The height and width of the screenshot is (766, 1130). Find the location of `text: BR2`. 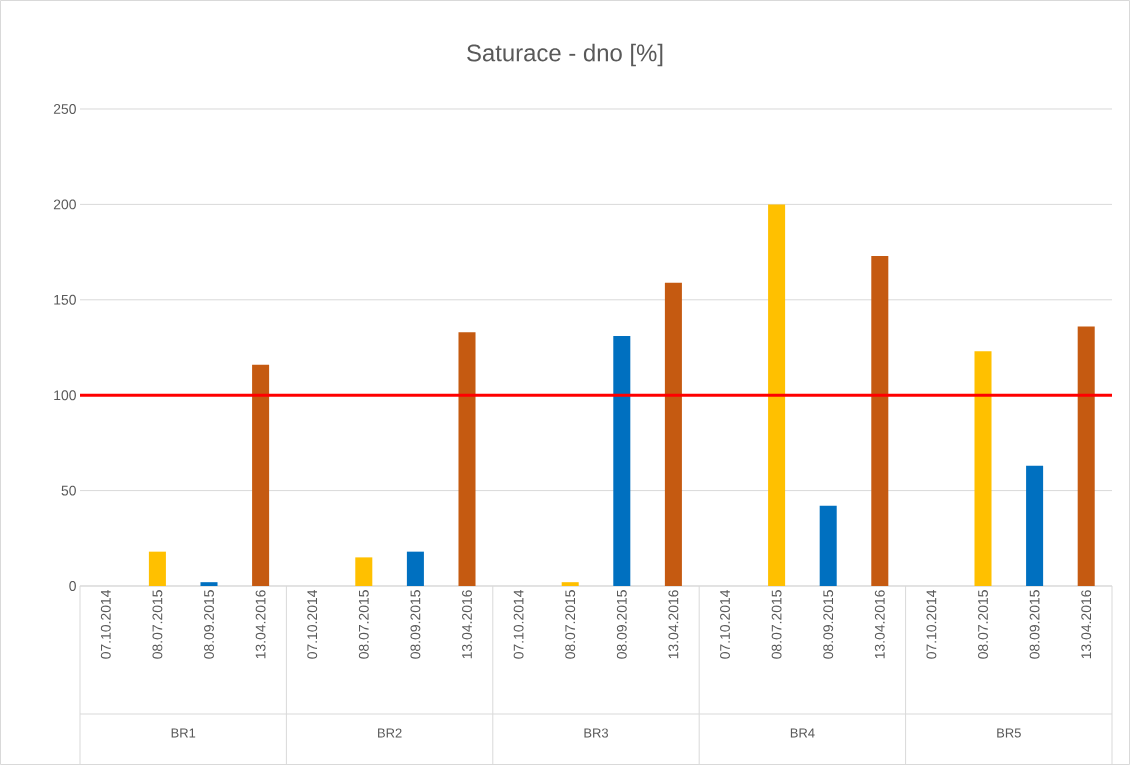

text: BR2 is located at coordinates (390, 733).